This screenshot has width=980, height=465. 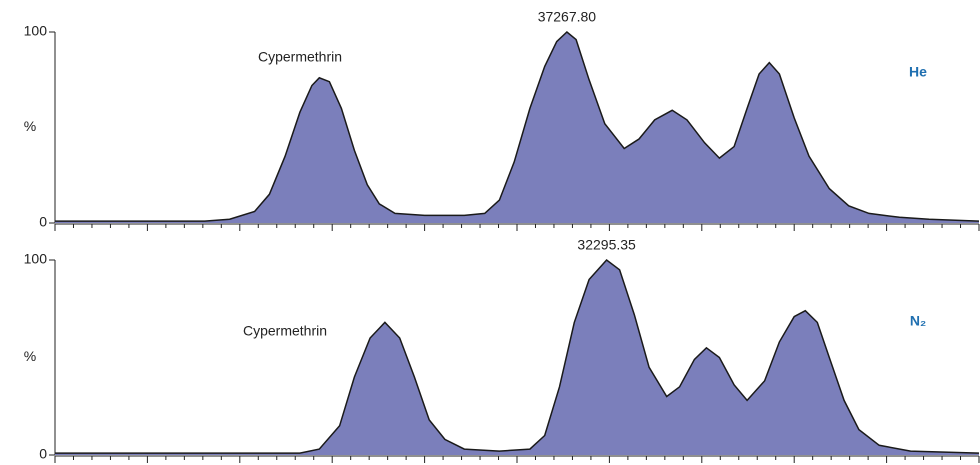 I want to click on peak-label: 32295.35, so click(x=606, y=245).